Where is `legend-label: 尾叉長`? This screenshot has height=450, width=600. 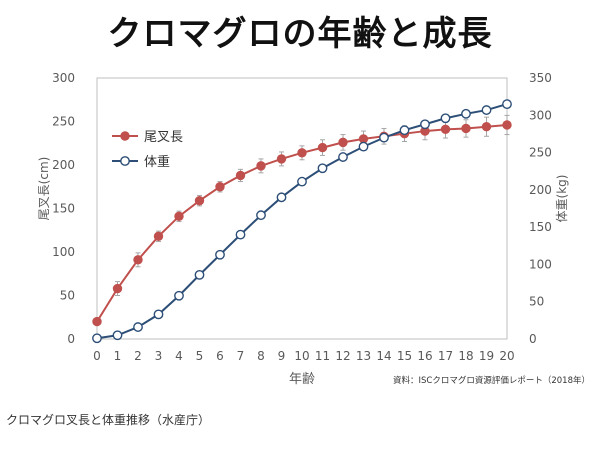
legend-label: 尾叉長 is located at coordinates (163, 137).